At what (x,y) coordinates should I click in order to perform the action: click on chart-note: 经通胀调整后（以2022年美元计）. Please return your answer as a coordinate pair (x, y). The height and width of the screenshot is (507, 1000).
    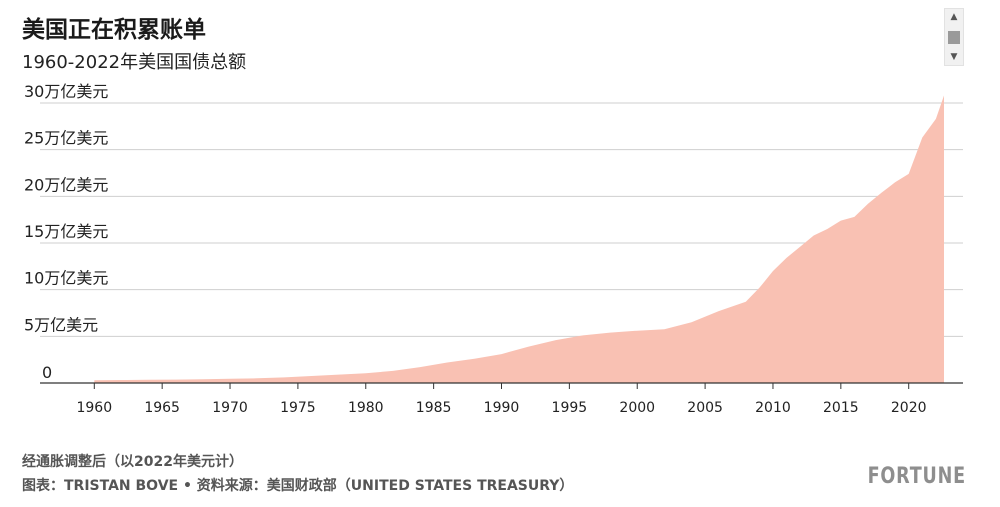
    Looking at the image, I should click on (132, 462).